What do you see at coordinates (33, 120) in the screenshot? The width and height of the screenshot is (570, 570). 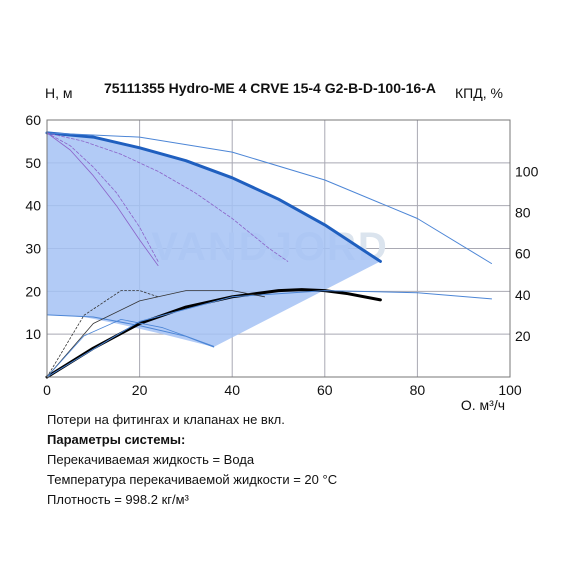 I see `y-left-tick-label: 60` at bounding box center [33, 120].